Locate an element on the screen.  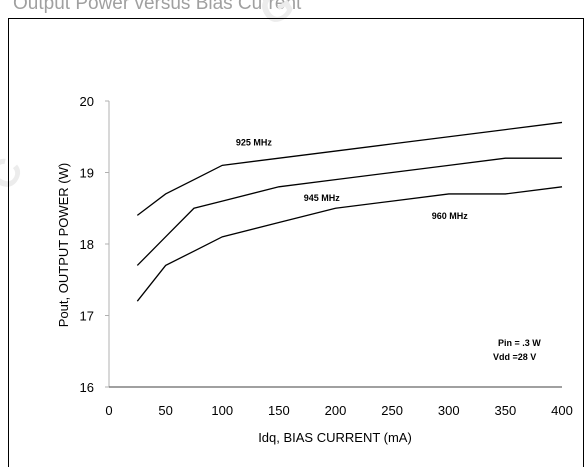
y-tick-label: 18 is located at coordinates (87, 244).